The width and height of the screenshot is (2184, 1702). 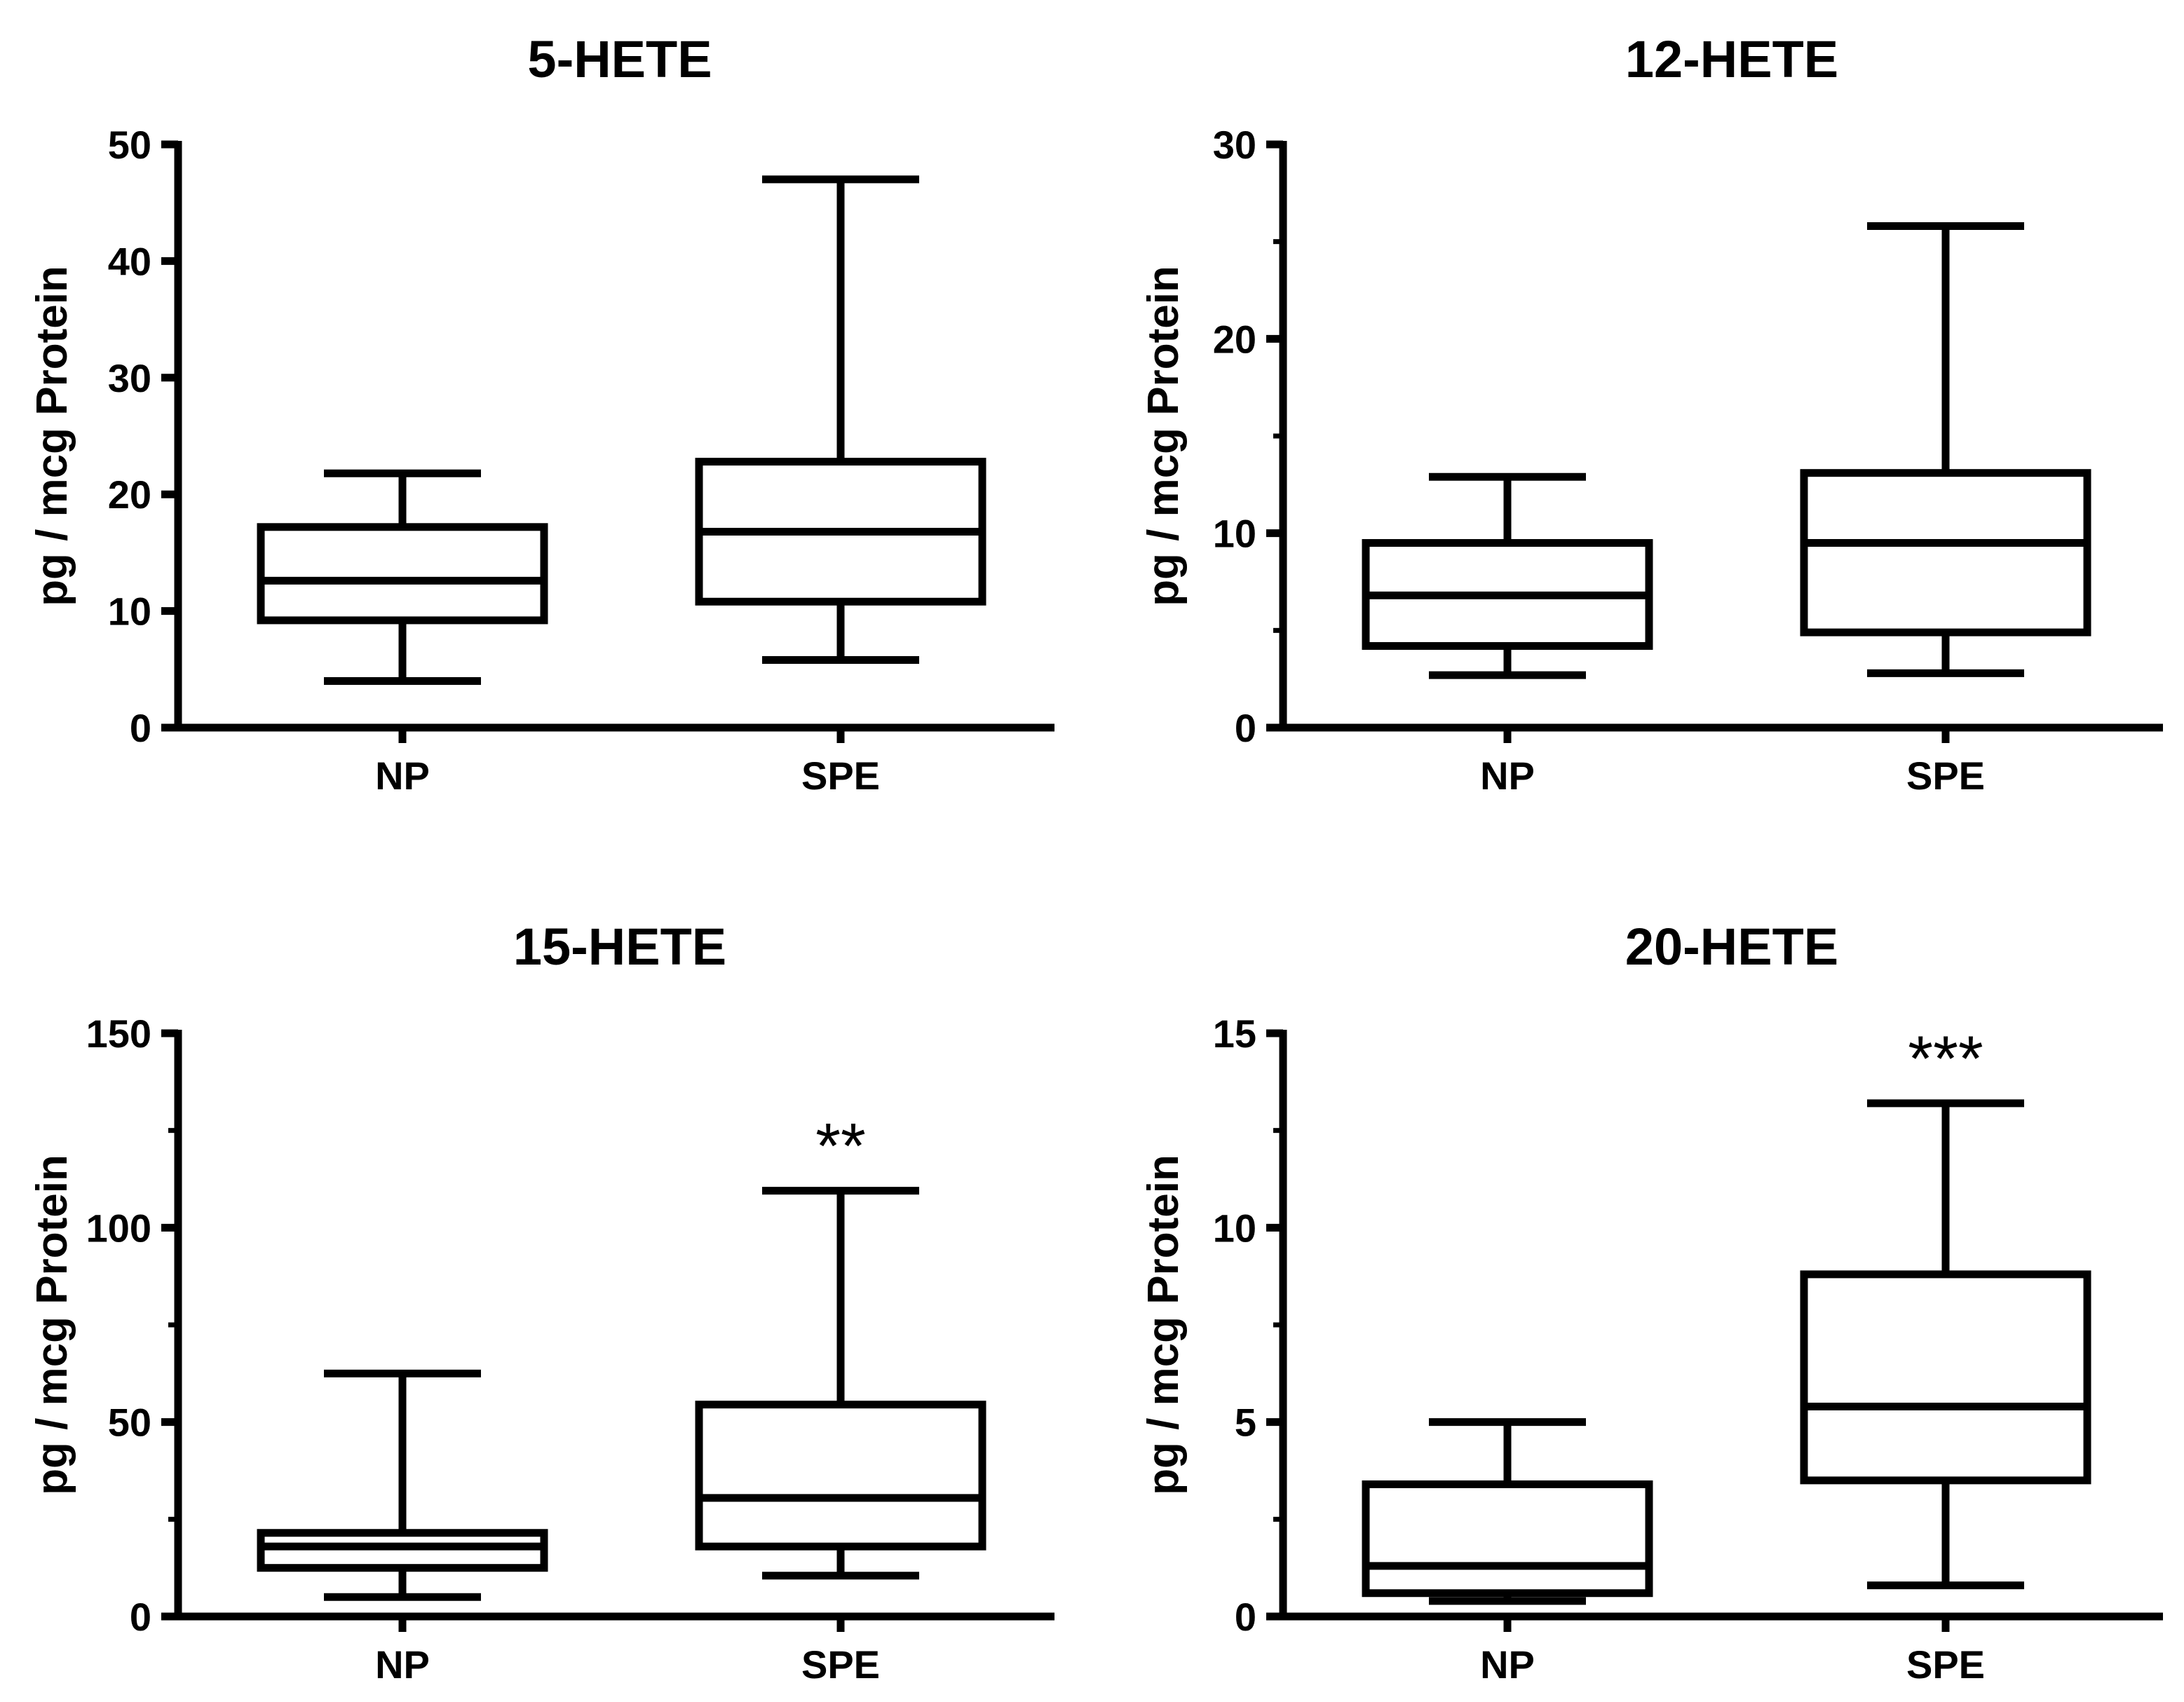 I want to click on y-tick-label: 40, so click(x=129, y=261).